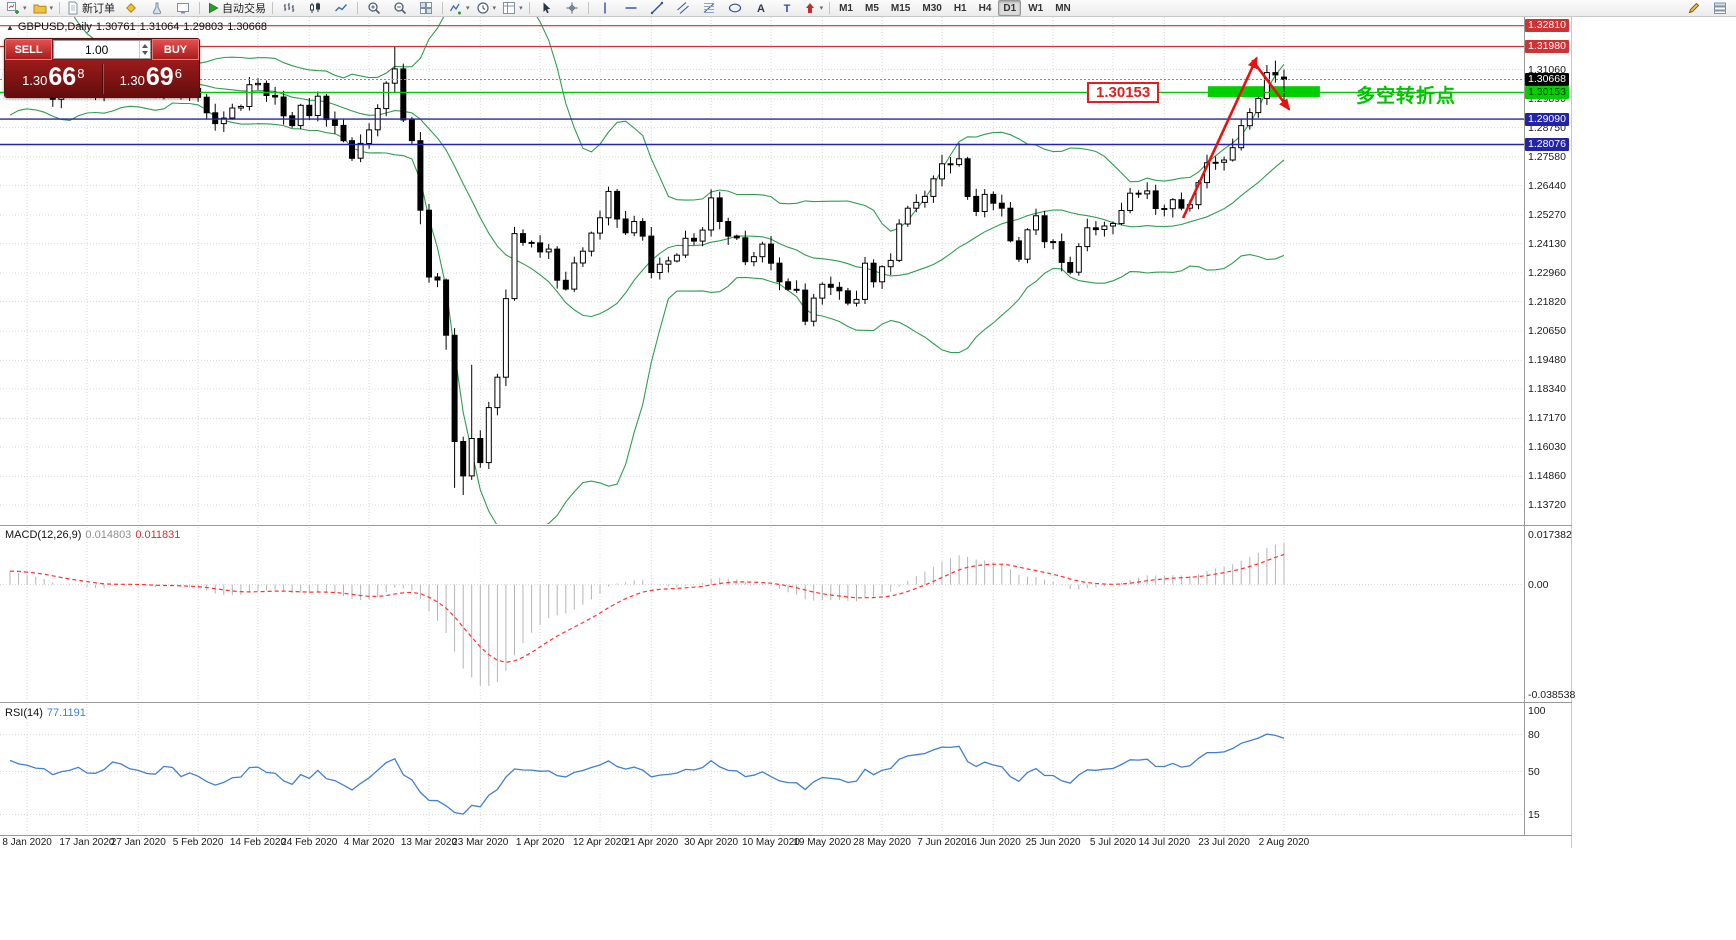 The width and height of the screenshot is (1736, 940). I want to click on templates-icon: ▾, so click(512, 8).